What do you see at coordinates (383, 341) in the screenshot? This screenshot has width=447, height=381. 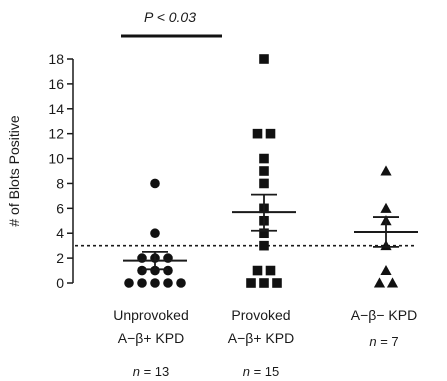 I see `group-n-label: n = 7` at bounding box center [383, 341].